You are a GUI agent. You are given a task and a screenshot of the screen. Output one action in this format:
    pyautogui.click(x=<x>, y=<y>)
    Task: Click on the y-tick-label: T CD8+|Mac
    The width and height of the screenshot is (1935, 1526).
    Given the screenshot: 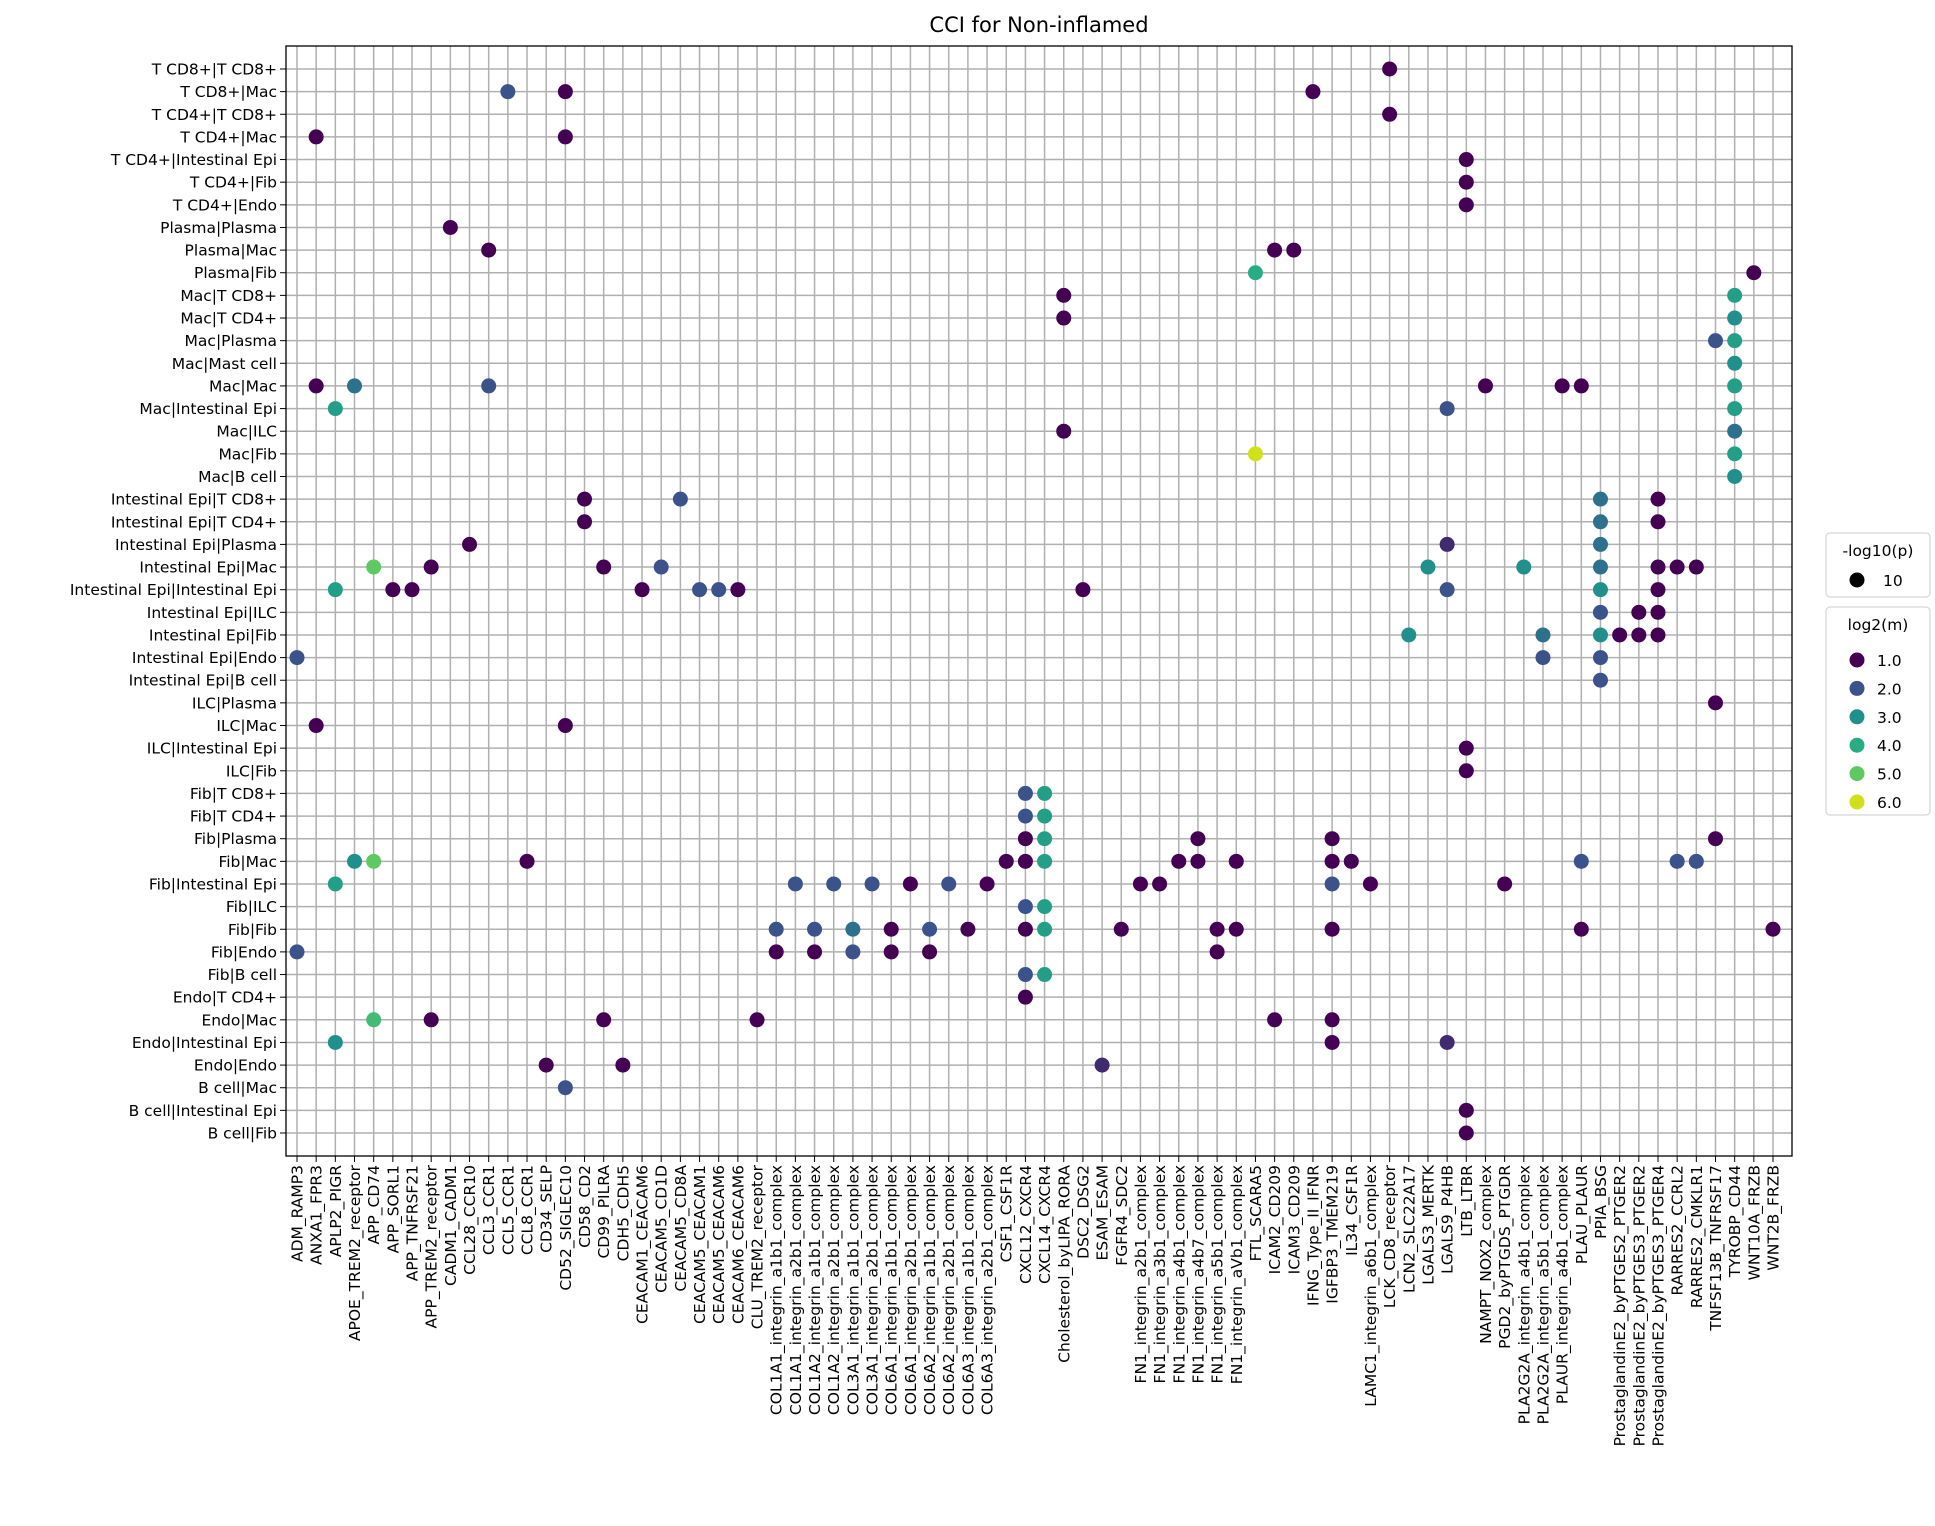 What is the action you would take?
    pyautogui.click(x=228, y=92)
    